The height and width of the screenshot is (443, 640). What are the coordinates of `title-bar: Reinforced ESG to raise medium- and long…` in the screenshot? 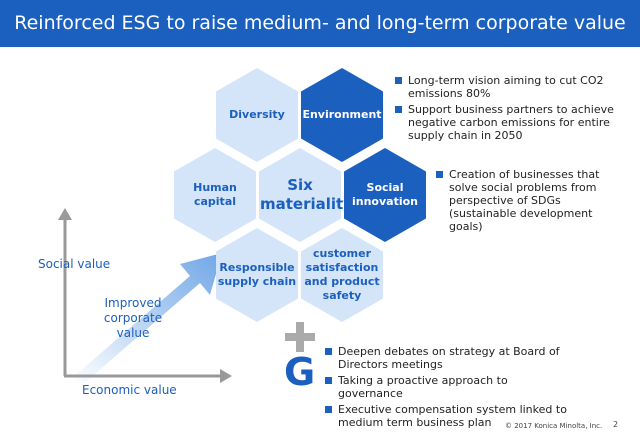 It's located at (320, 23).